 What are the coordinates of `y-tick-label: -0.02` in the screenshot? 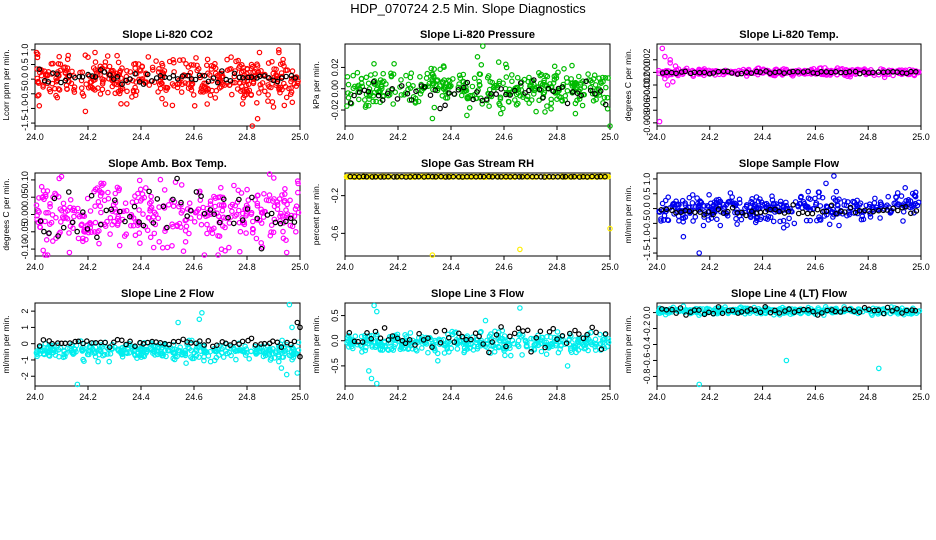 It's located at (335, 110).